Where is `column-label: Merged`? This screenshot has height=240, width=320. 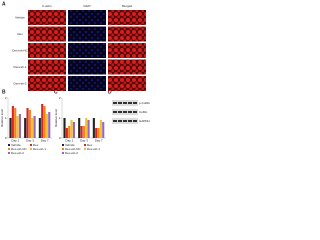 column-label: Merged is located at coordinates (127, 6).